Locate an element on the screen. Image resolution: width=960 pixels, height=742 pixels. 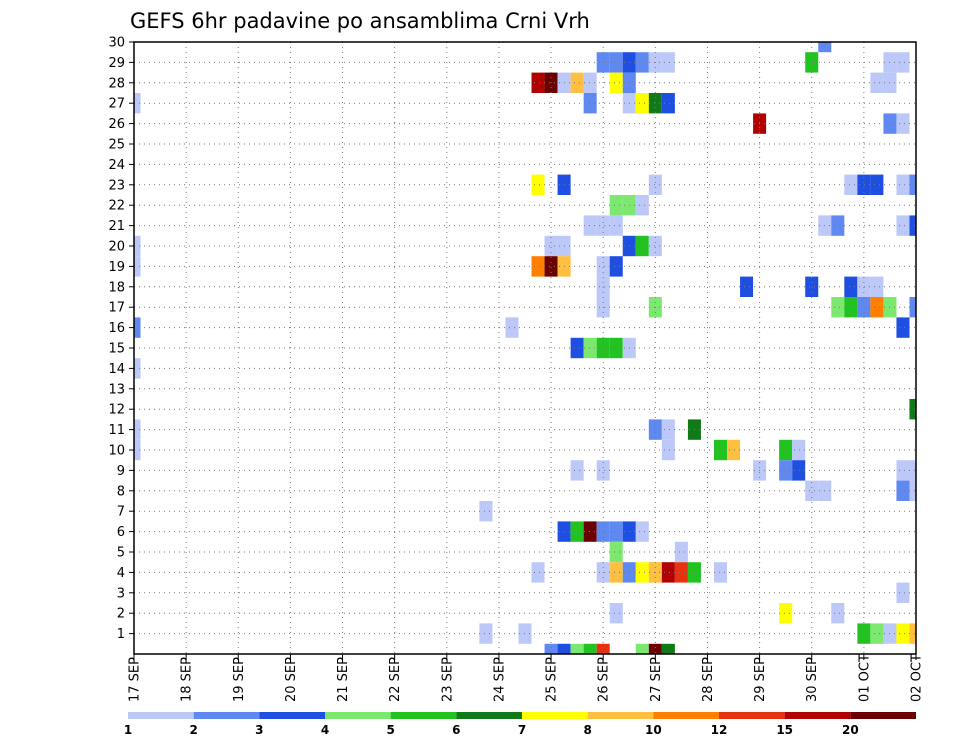
y-tick-label: 14 is located at coordinates (116, 369).